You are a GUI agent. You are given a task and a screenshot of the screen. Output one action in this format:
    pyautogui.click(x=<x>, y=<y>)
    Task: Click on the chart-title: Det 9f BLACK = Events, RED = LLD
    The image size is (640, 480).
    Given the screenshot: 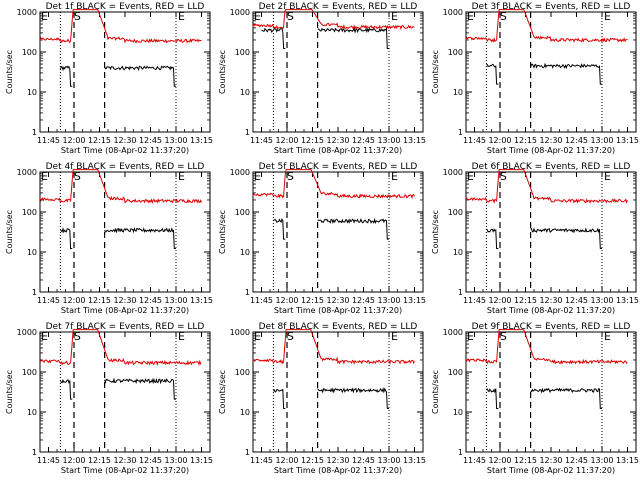 What is the action you would take?
    pyautogui.click(x=551, y=327)
    